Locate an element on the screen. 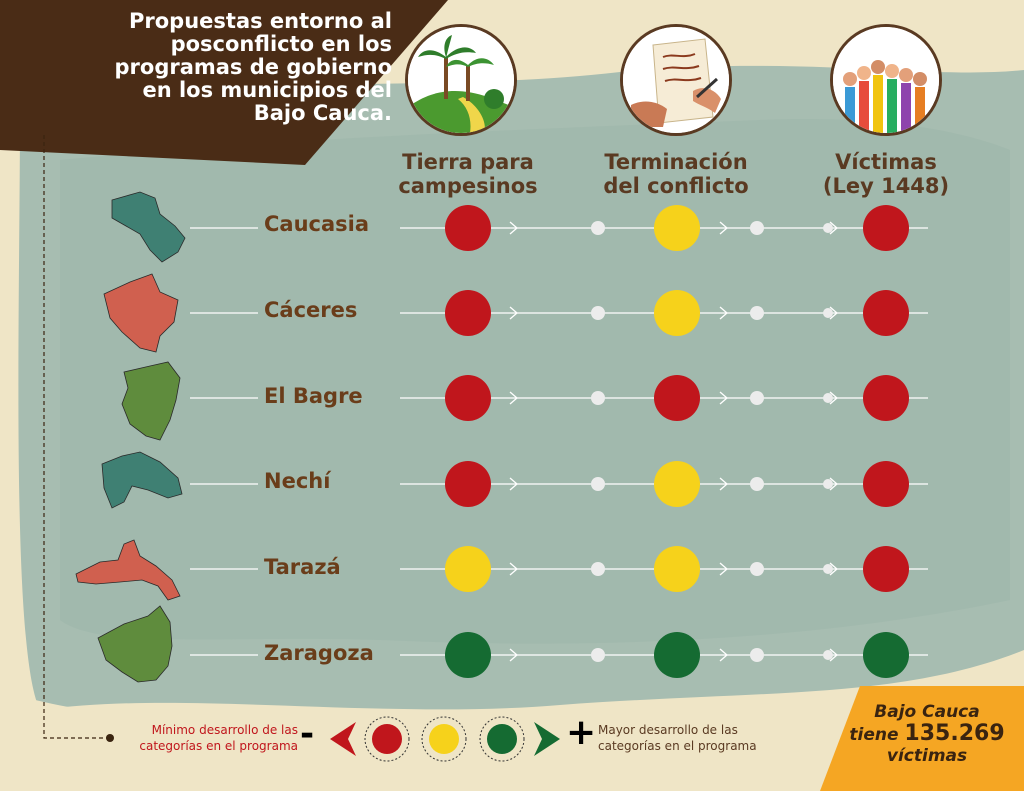 The height and width of the screenshot is (791, 1024). victims-prefix: tiene is located at coordinates (874, 735).